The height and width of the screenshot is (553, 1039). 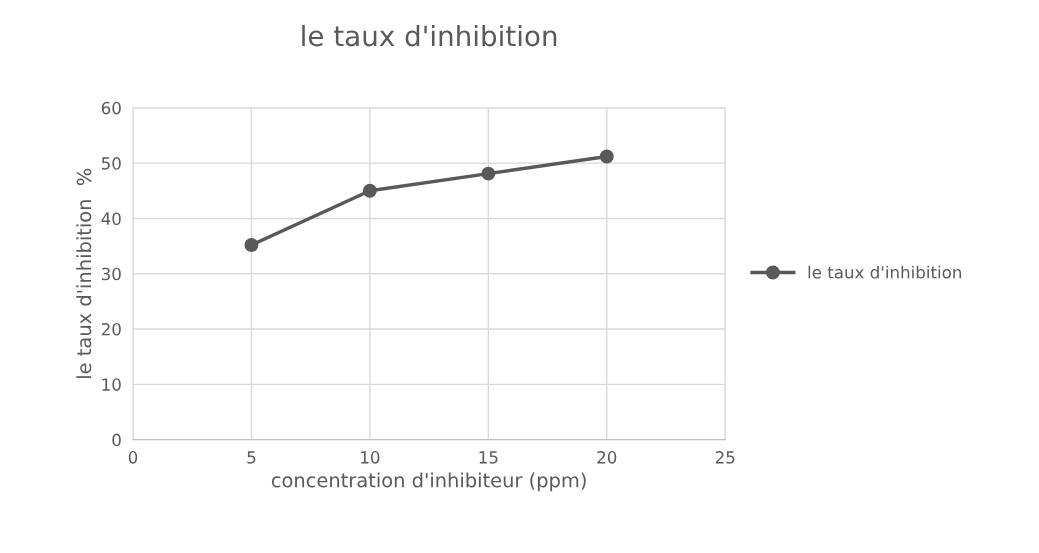 What do you see at coordinates (725, 457) in the screenshot?
I see `x-tick-label: 25` at bounding box center [725, 457].